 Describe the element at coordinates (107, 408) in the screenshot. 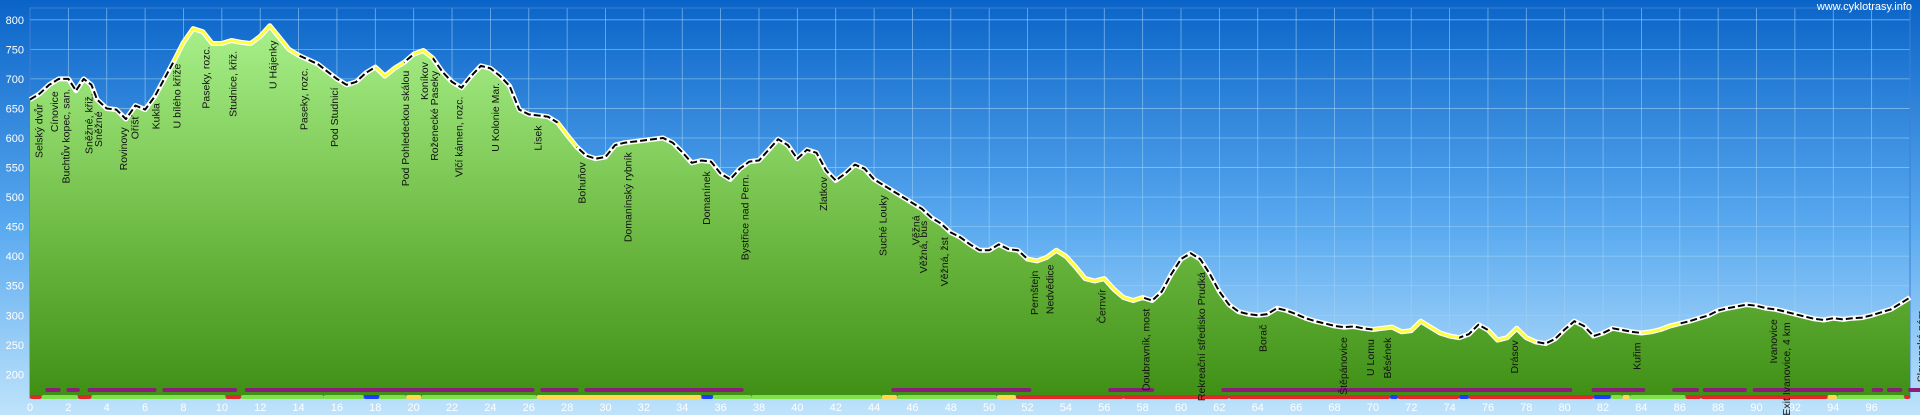

I see `x-tick-label: 4` at that location.